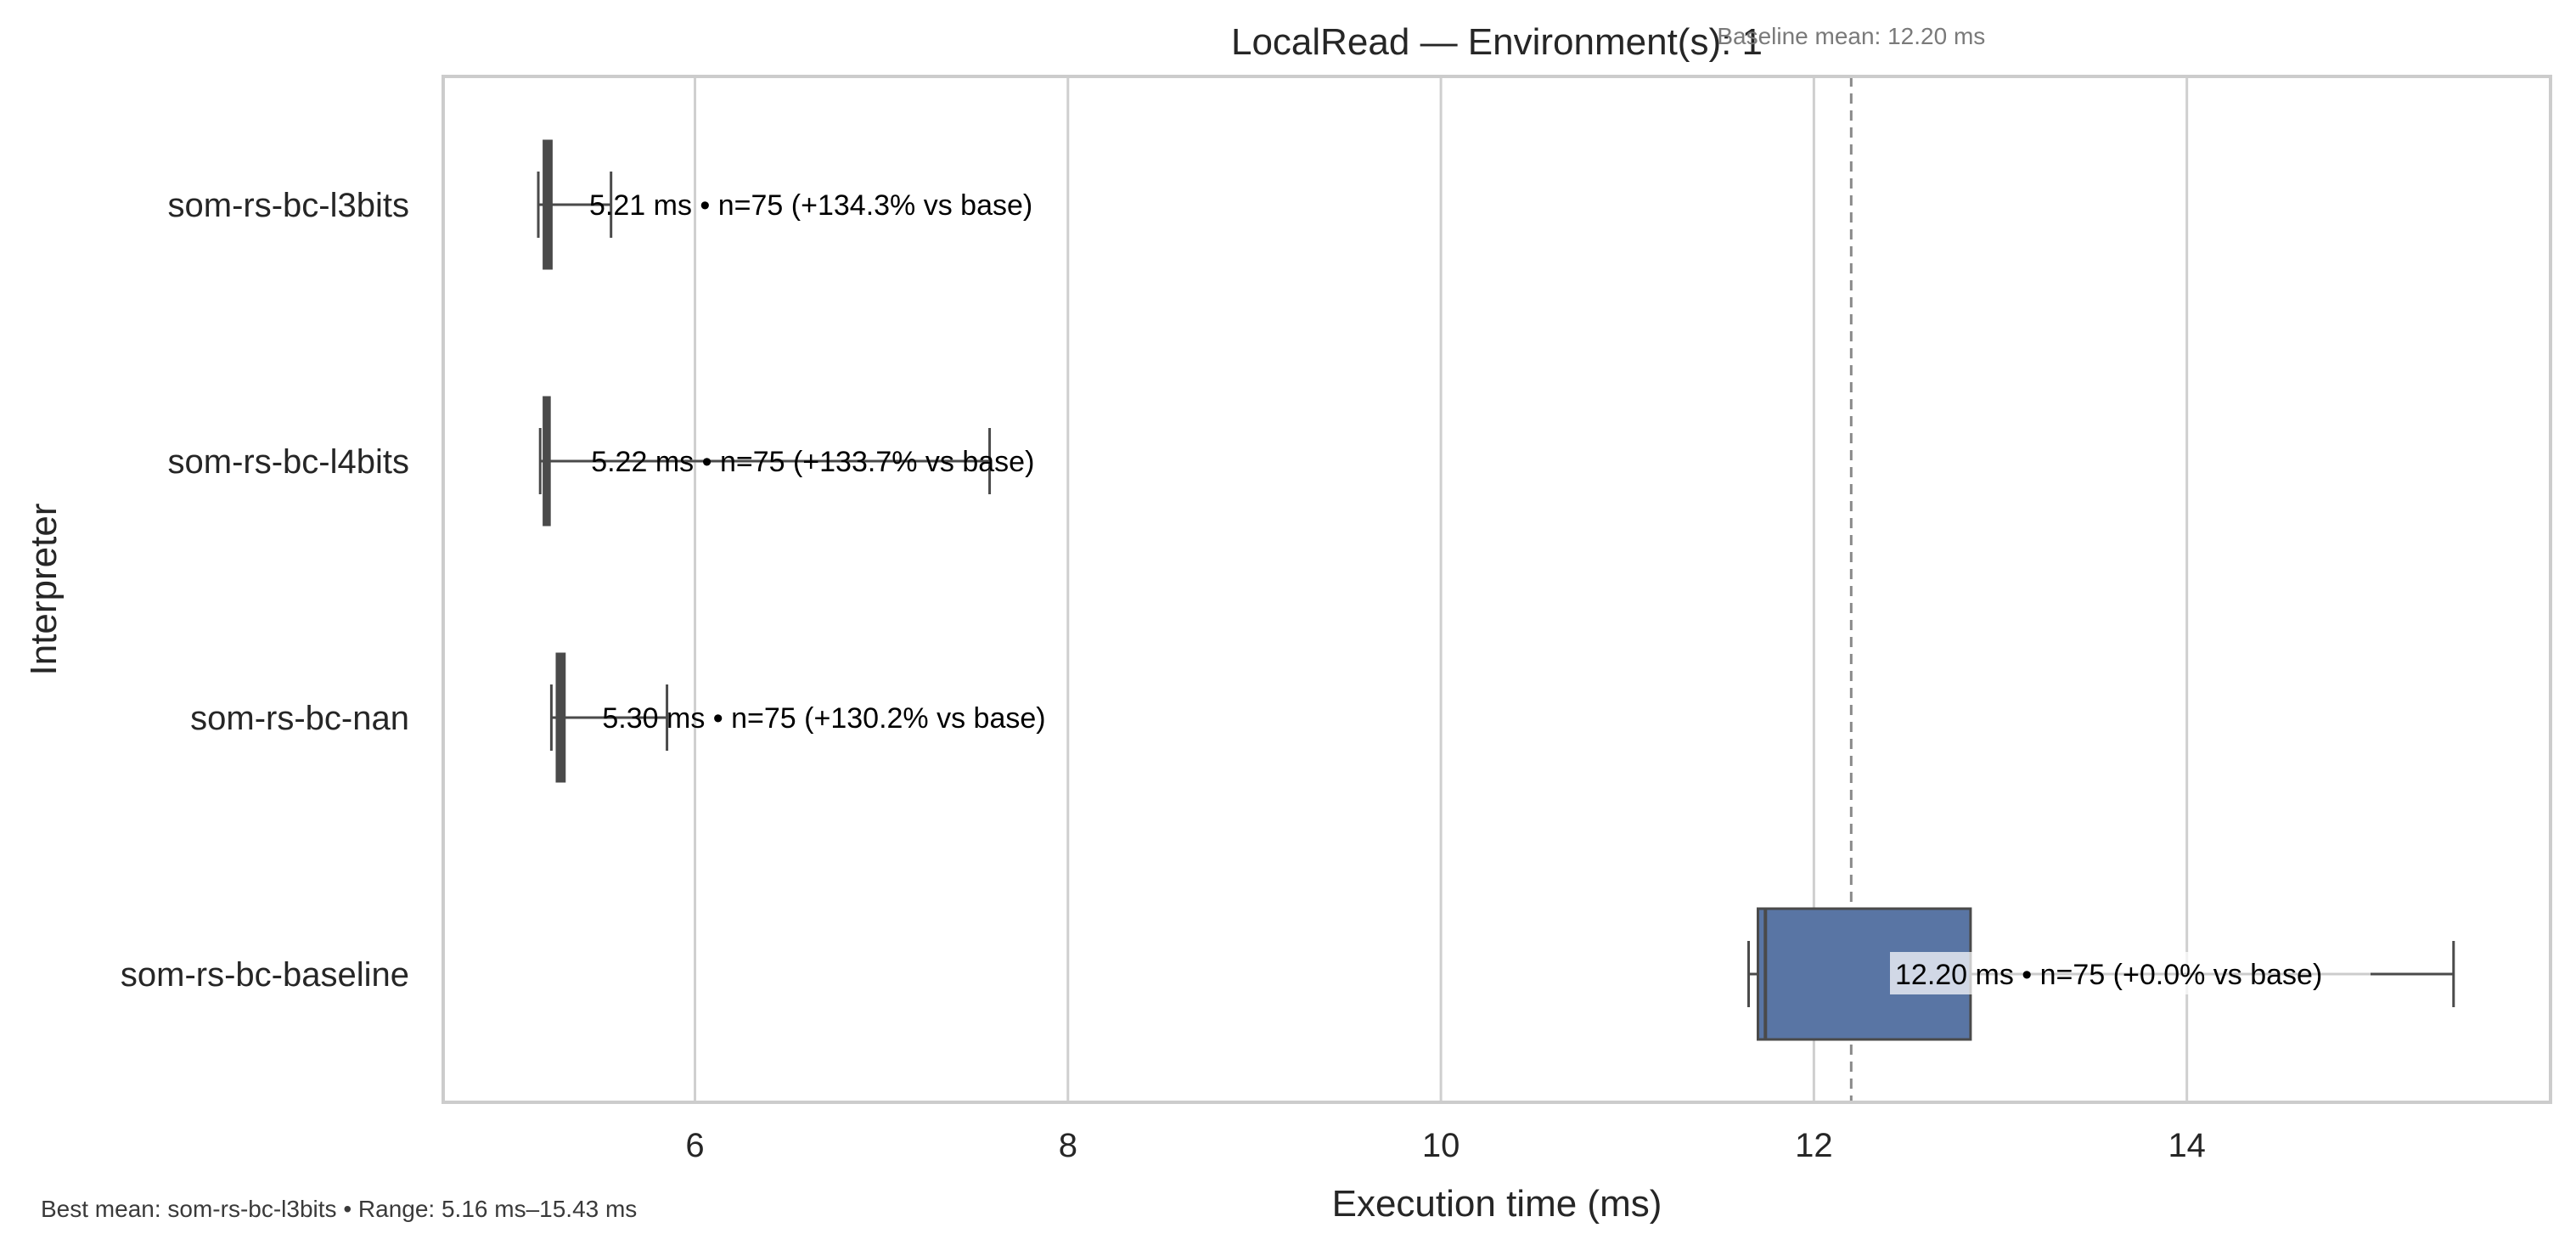 The image size is (2576, 1256). Describe the element at coordinates (1068, 1145) in the screenshot. I see `x-tick-label: 8` at that location.